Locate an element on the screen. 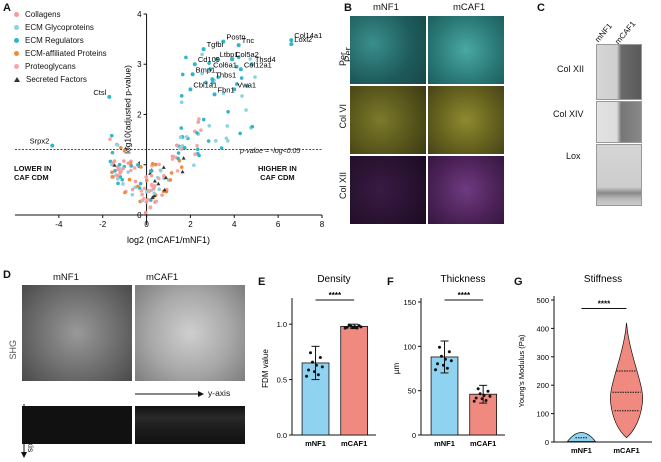  lower-in-caf-label: LOWER IN CAF CDM is located at coordinates (33, 173).